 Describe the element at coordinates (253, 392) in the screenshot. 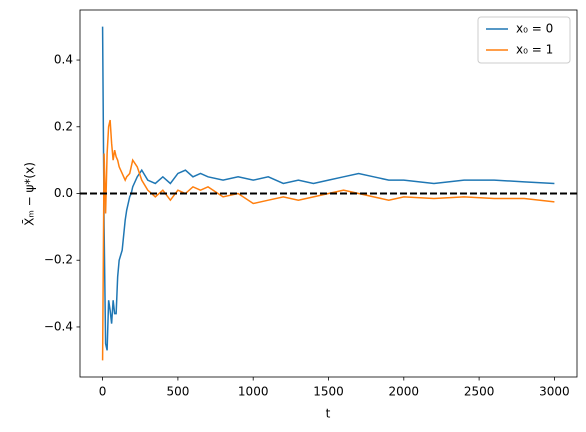

I see `x-tick-label: 1000` at that location.